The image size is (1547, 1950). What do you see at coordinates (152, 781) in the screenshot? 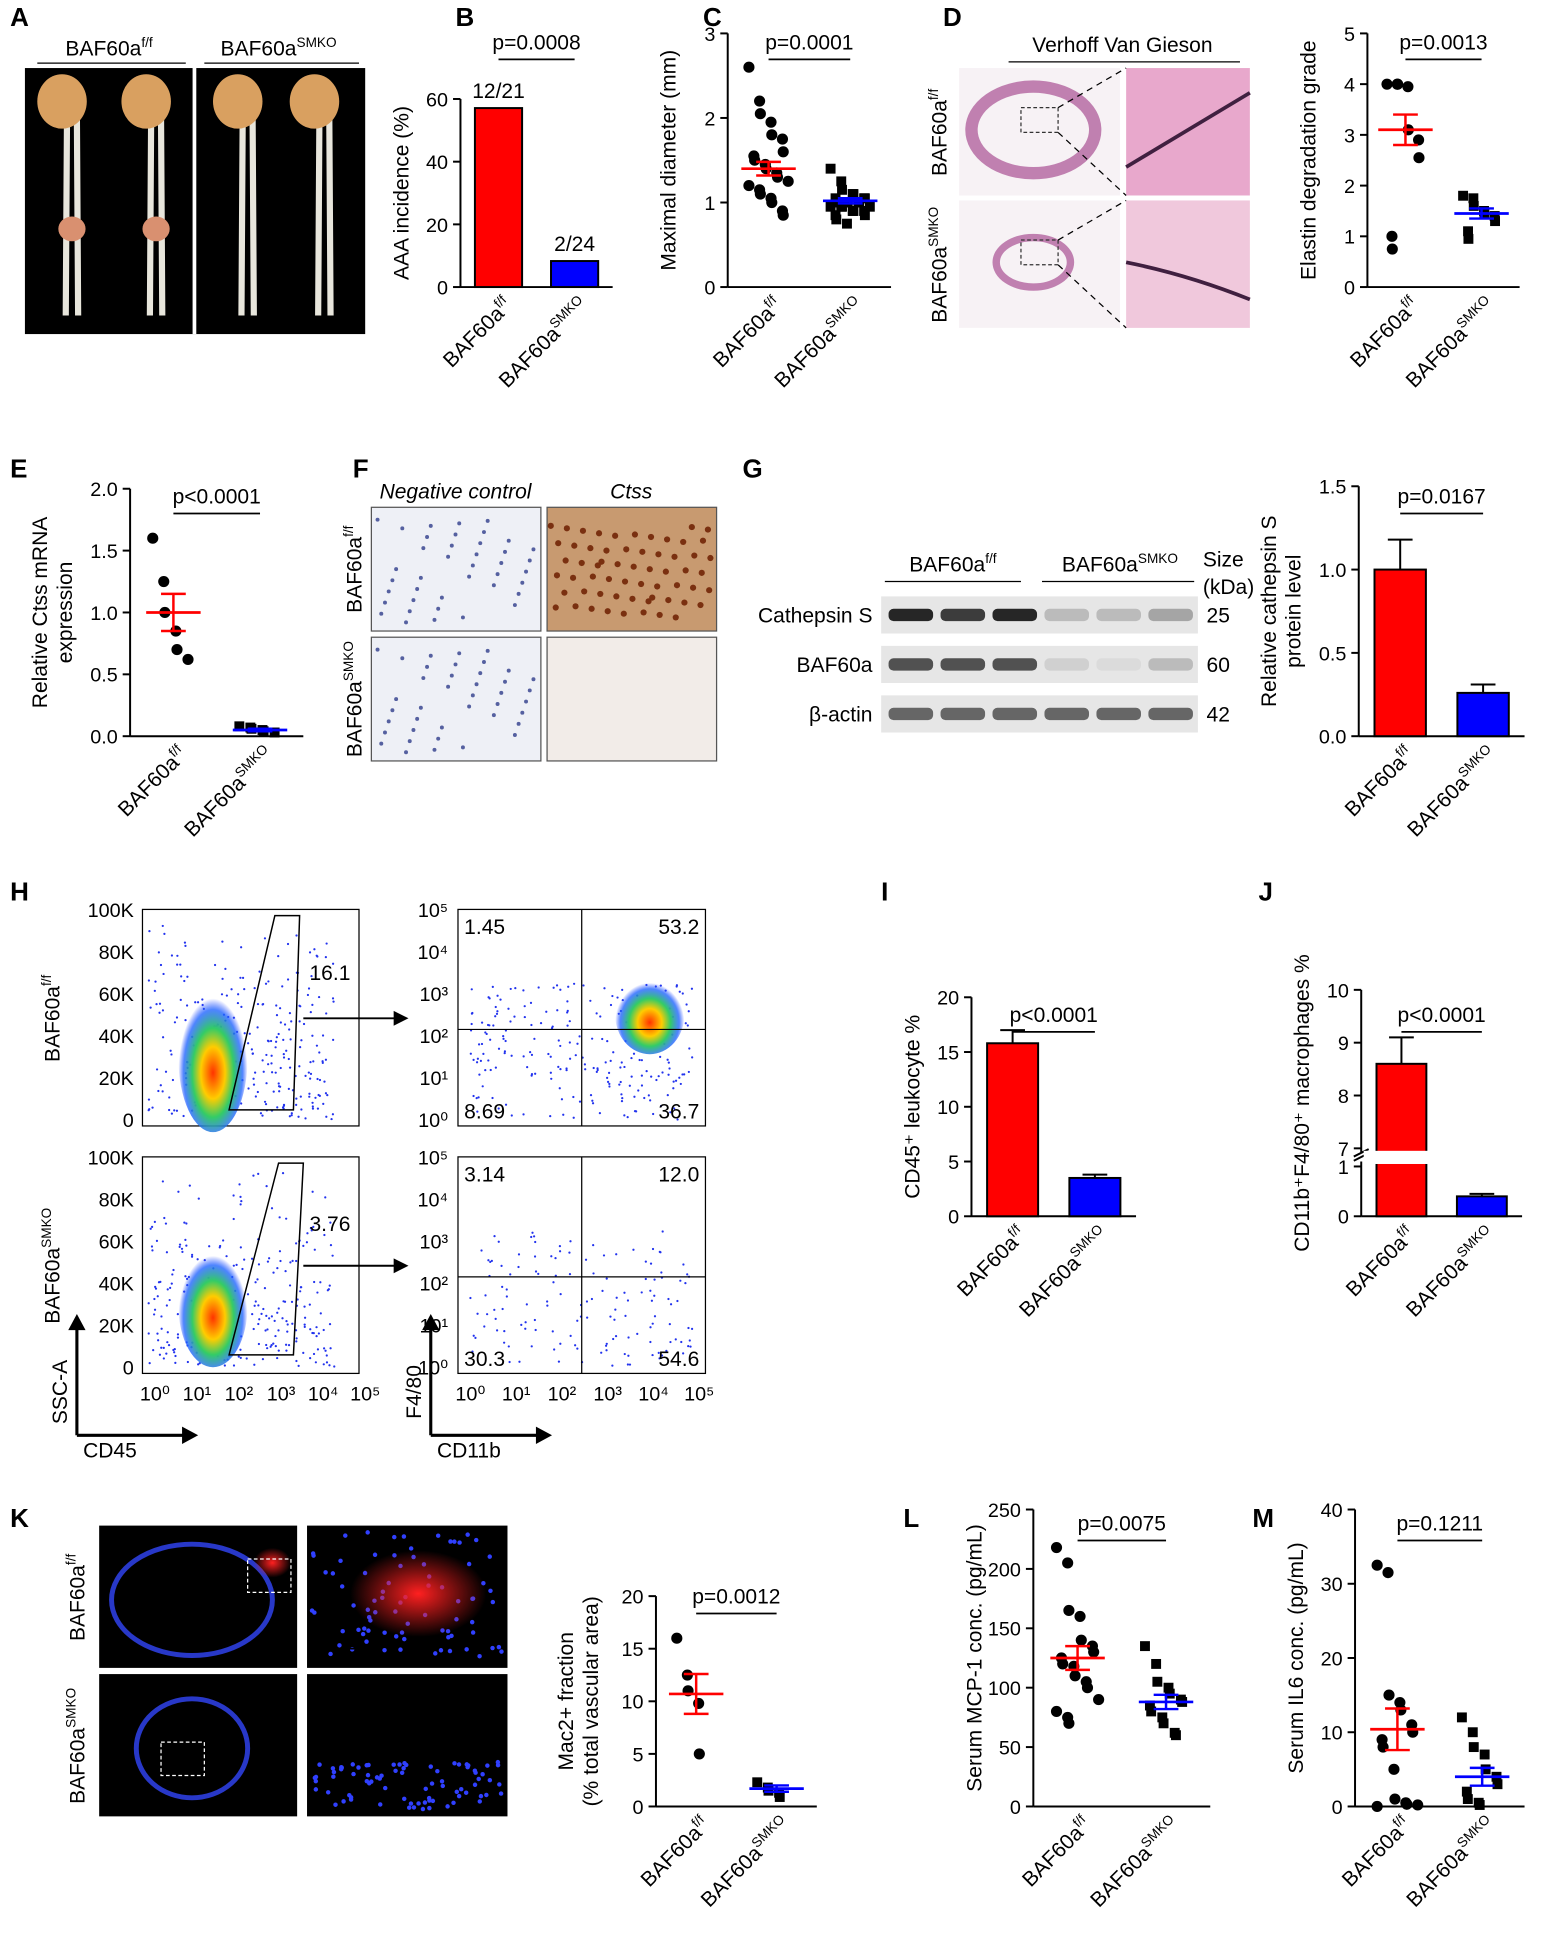
I see `x-tick-label: BAF60af/f` at bounding box center [152, 781].